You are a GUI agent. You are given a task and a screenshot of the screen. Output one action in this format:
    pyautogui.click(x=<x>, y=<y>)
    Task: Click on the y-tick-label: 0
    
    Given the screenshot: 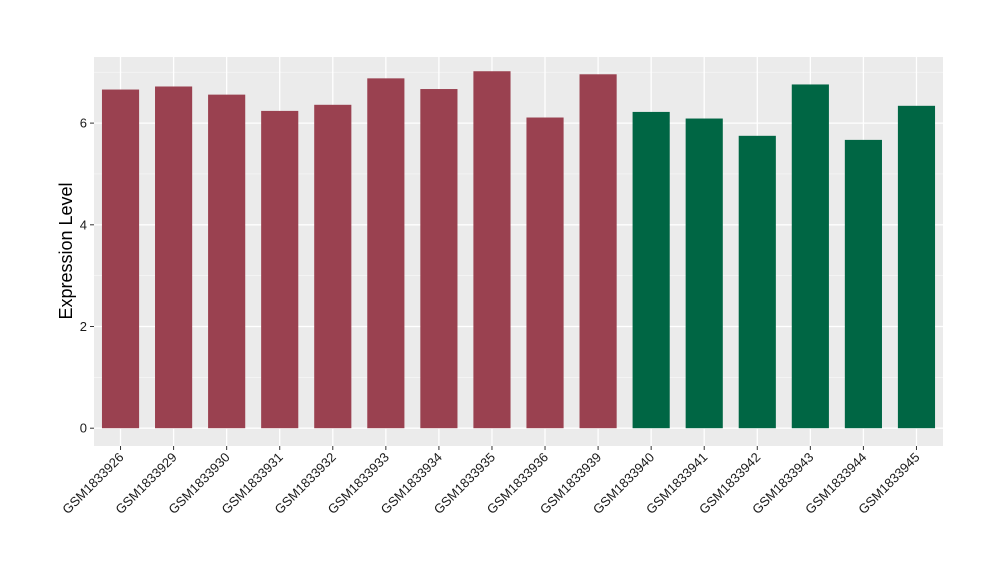 What is the action you would take?
    pyautogui.click(x=83, y=428)
    